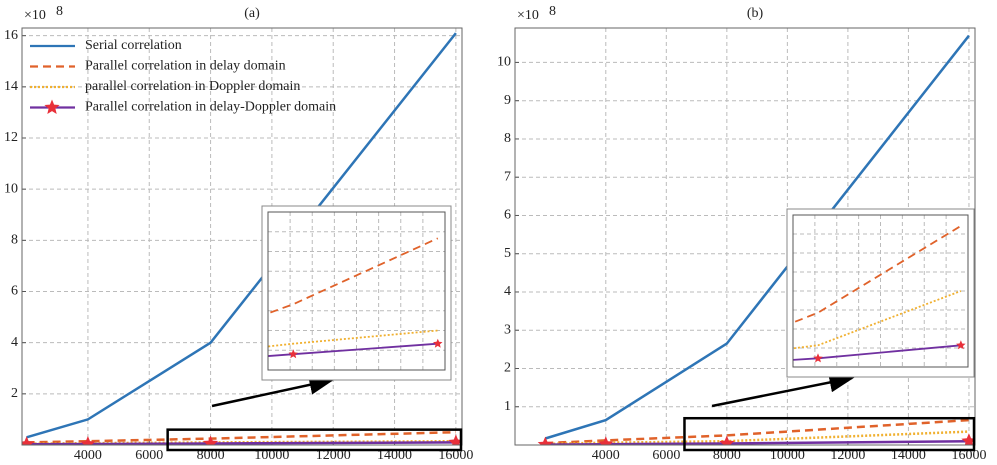 Image resolution: width=997 pixels, height=465 pixels. What do you see at coordinates (507, 100) in the screenshot?
I see `y-tick-label: 9` at bounding box center [507, 100].